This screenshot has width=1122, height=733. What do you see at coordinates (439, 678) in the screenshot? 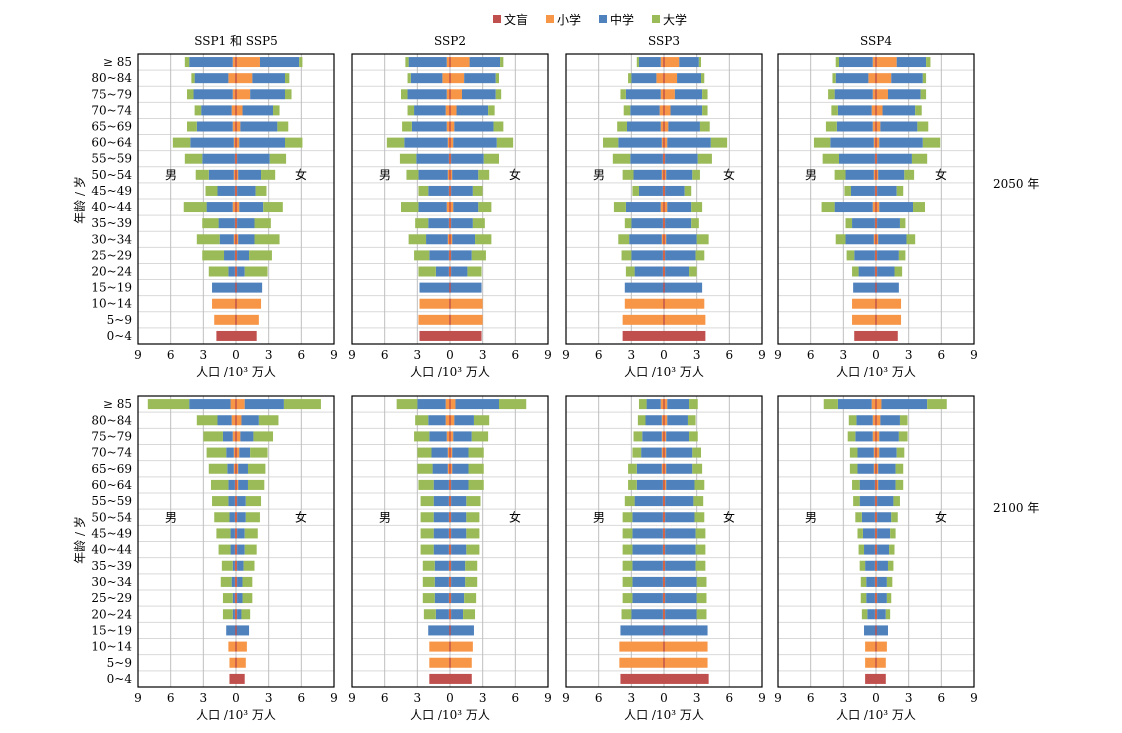
I see `bar-male-0~4-文盲` at bounding box center [439, 678].